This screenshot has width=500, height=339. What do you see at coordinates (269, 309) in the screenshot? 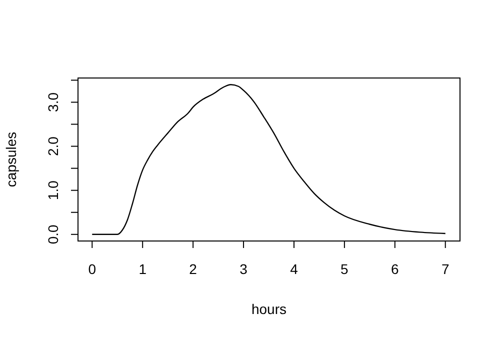
I see `x-axis-title: hours` at bounding box center [269, 309].